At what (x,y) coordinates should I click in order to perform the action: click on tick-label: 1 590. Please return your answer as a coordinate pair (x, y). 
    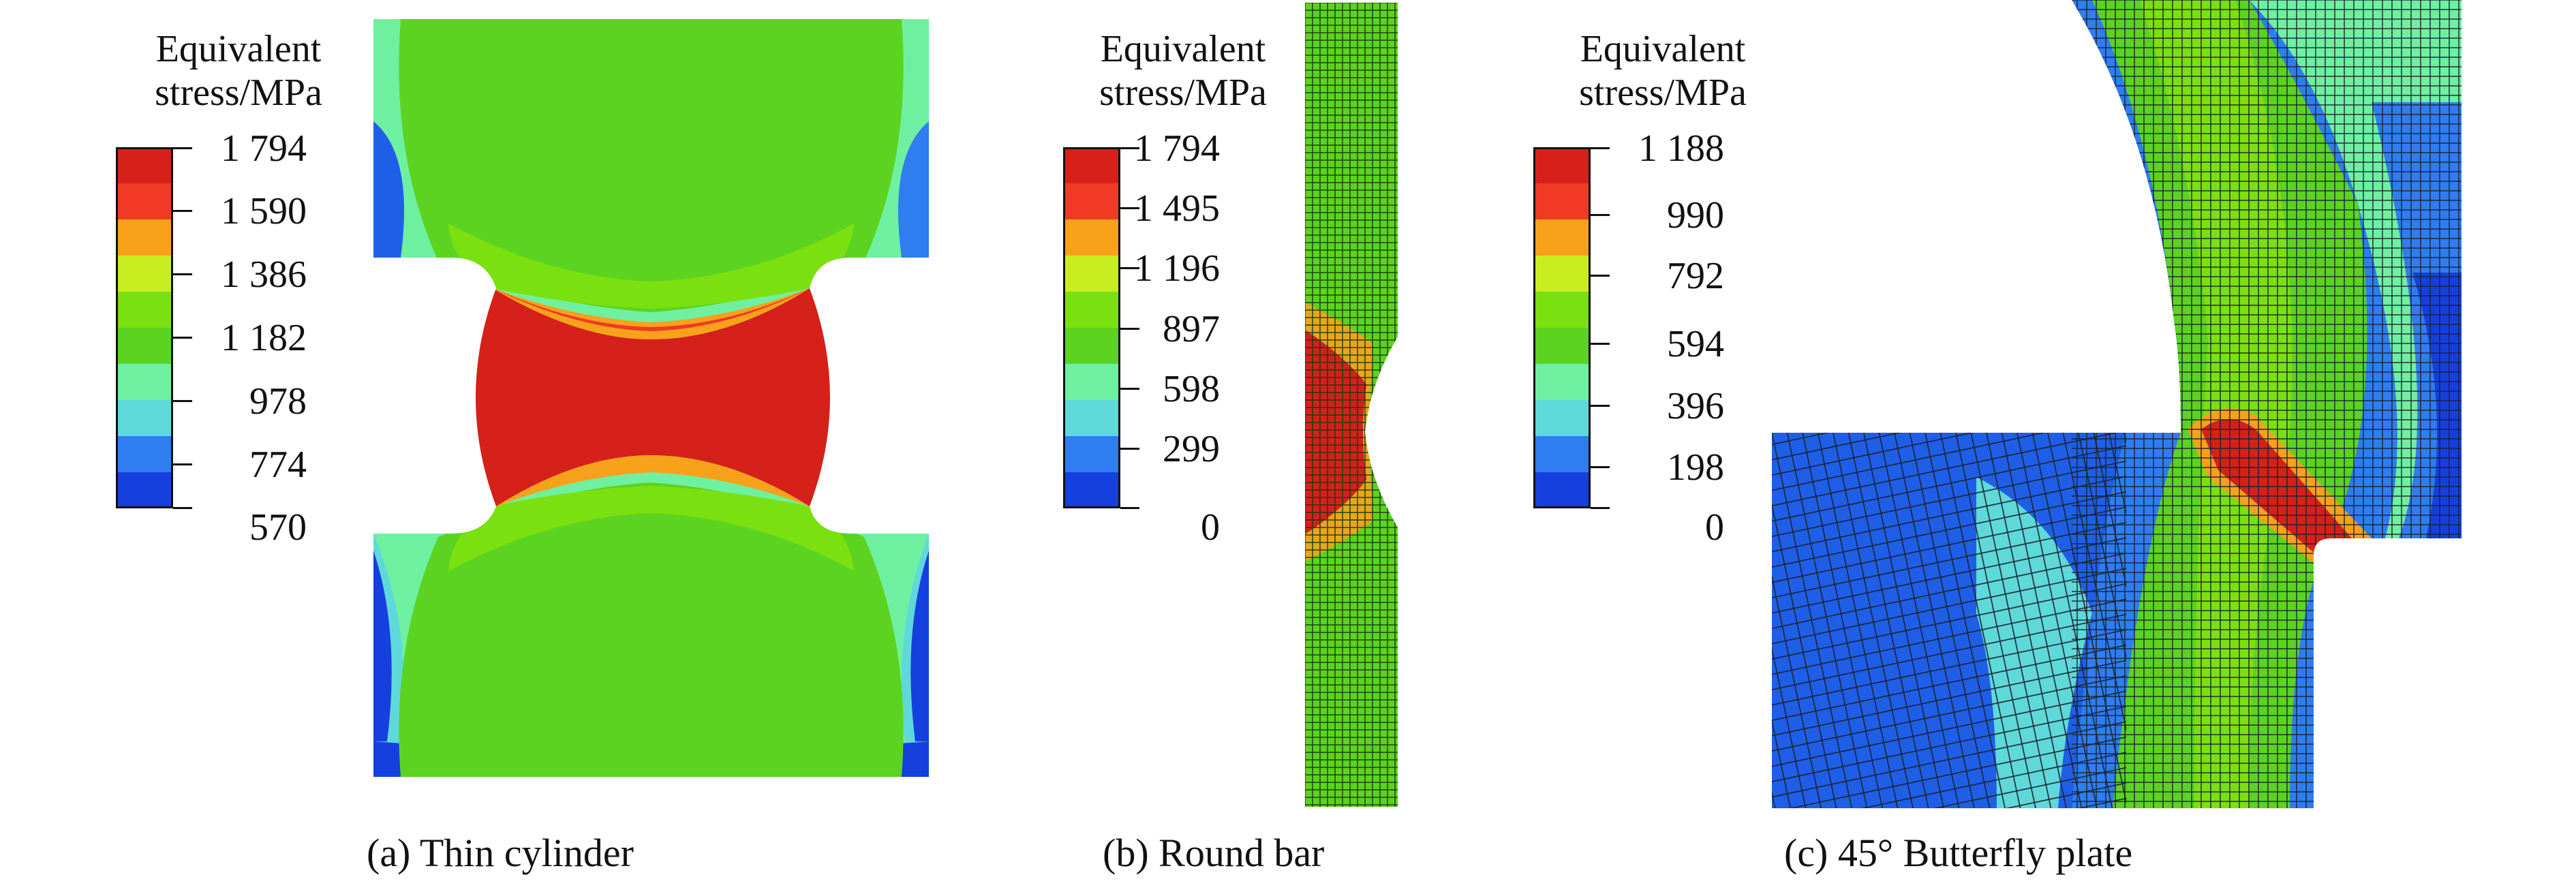
    Looking at the image, I should click on (264, 211).